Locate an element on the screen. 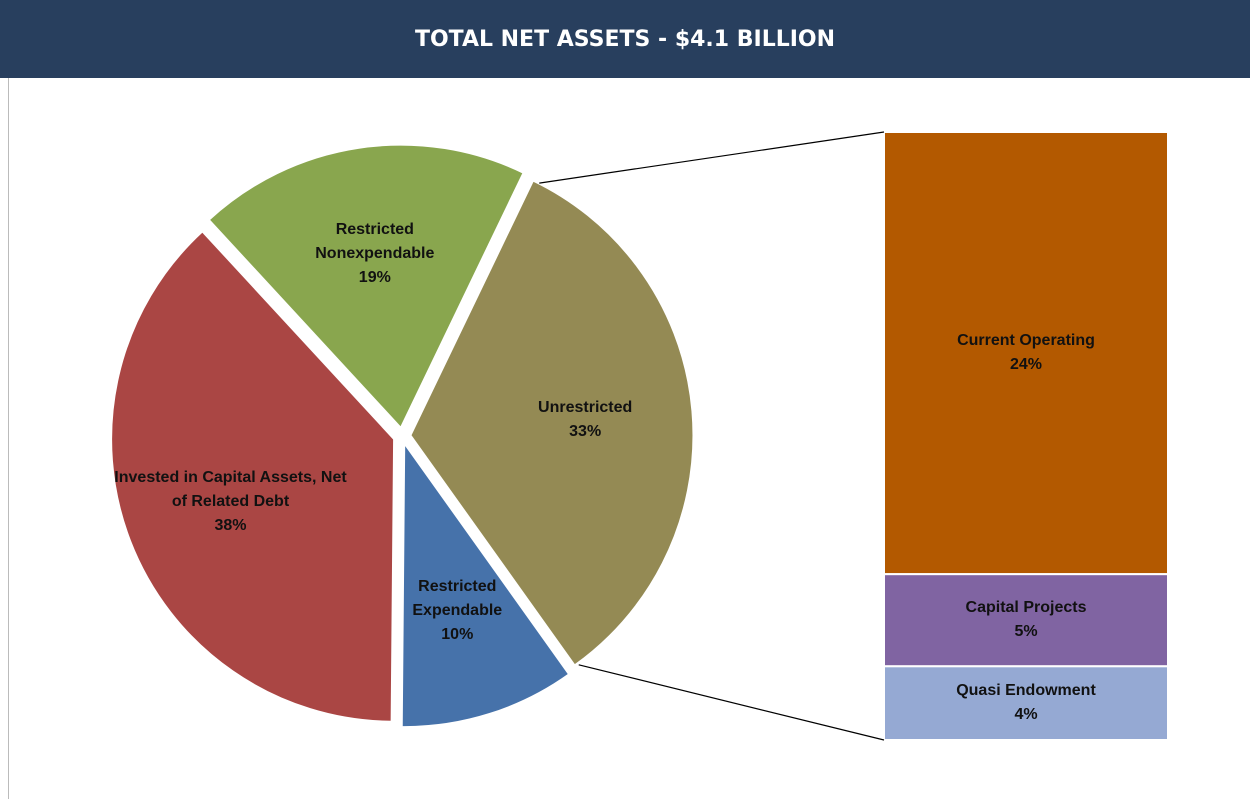  slice-label: Restricted Nonexpendable 19% is located at coordinates (375, 254).